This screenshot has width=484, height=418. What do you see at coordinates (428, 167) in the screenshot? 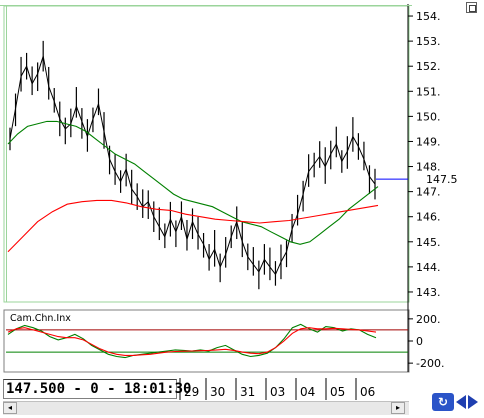
I see `price-tick-label: 148.` at bounding box center [428, 167].